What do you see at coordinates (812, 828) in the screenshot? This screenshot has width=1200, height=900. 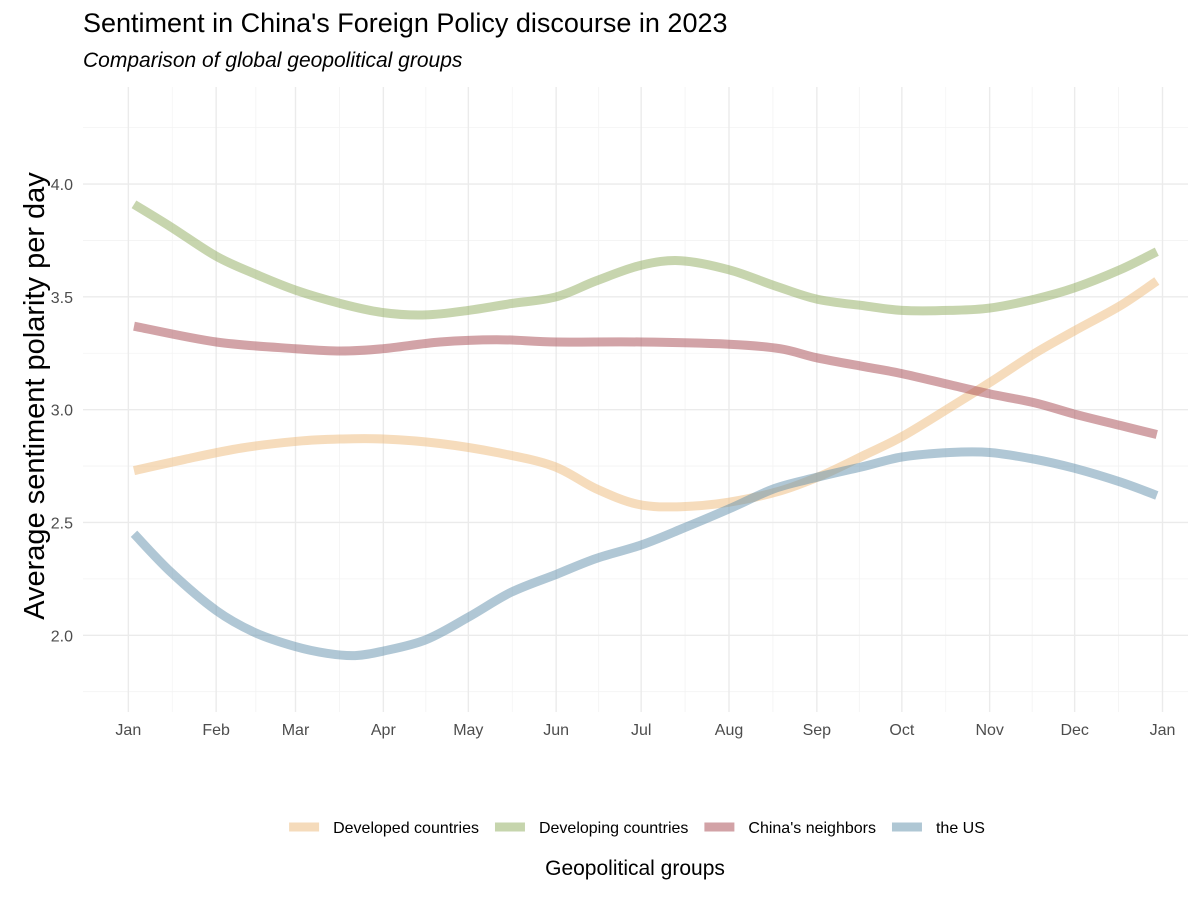 I see `legend-label-china-s-neighbors: China's neighbors` at bounding box center [812, 828].